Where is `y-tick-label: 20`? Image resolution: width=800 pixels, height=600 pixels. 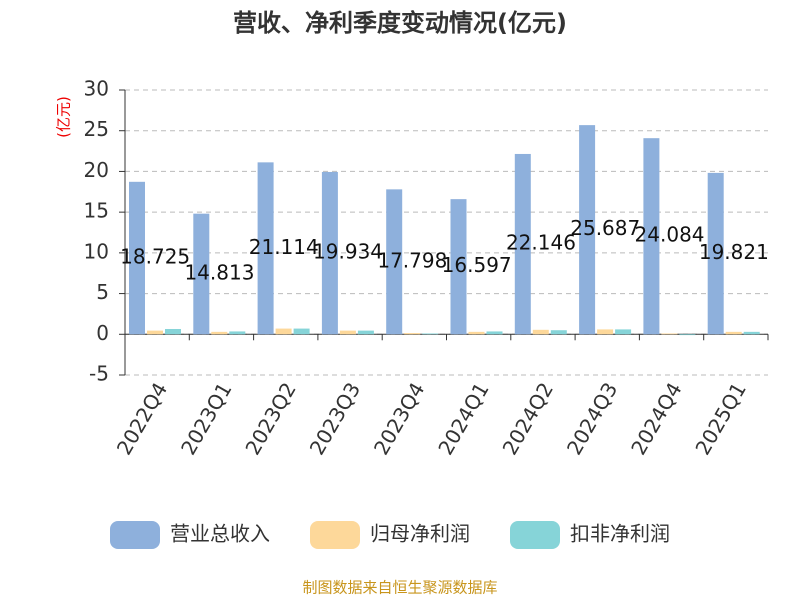
y-tick-label: 20 is located at coordinates (96, 170).